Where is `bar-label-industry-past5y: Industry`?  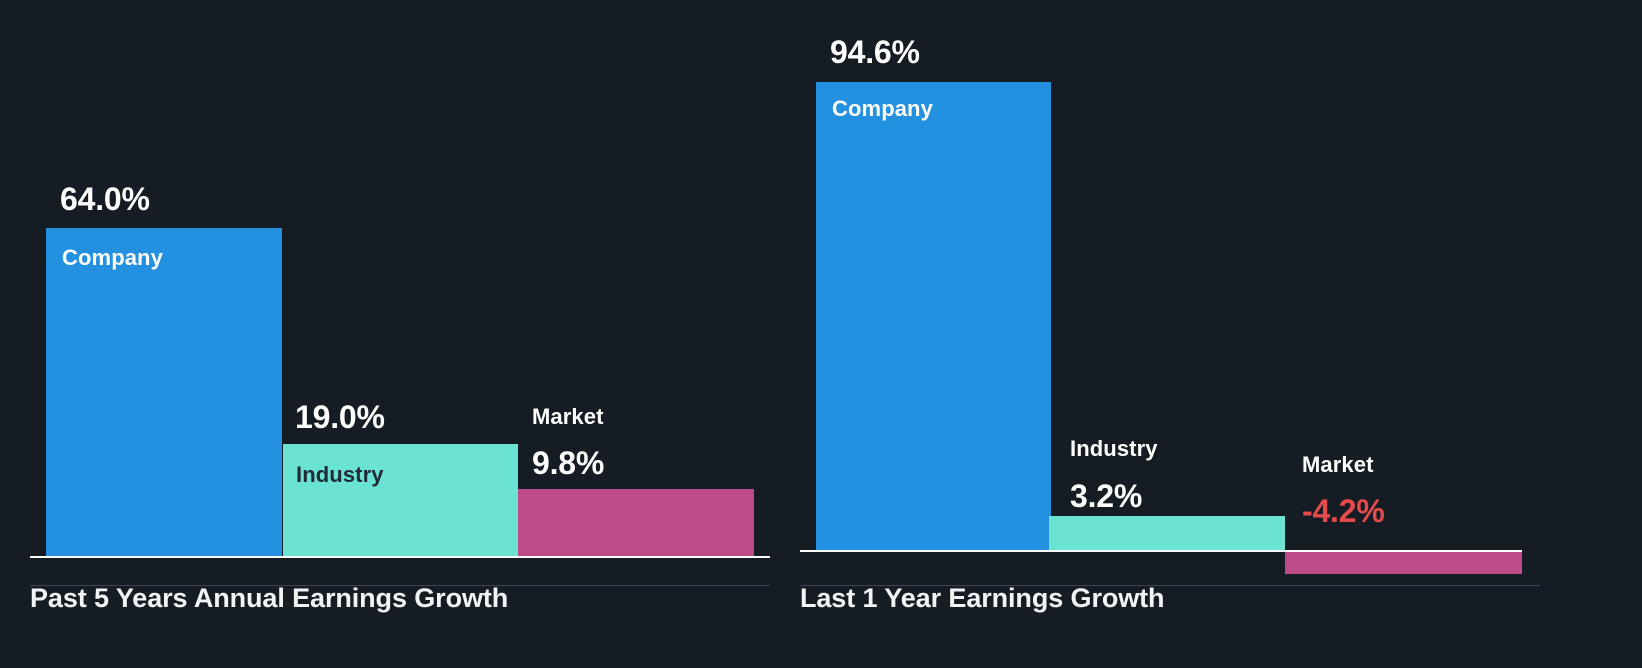 bar-label-industry-past5y: Industry is located at coordinates (340, 474).